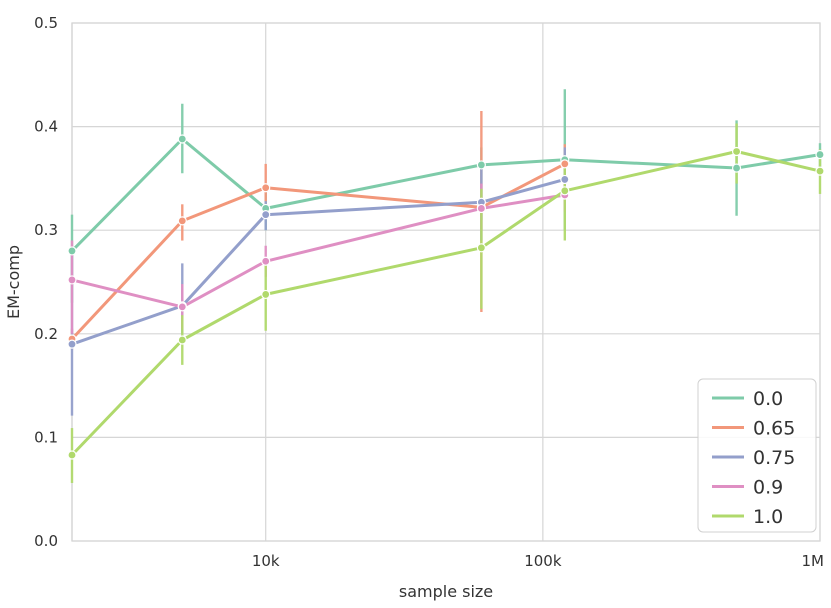 The image size is (831, 608). I want to click on legend: 0.0 0.65 0.75 0.9 1.0, so click(757, 455).